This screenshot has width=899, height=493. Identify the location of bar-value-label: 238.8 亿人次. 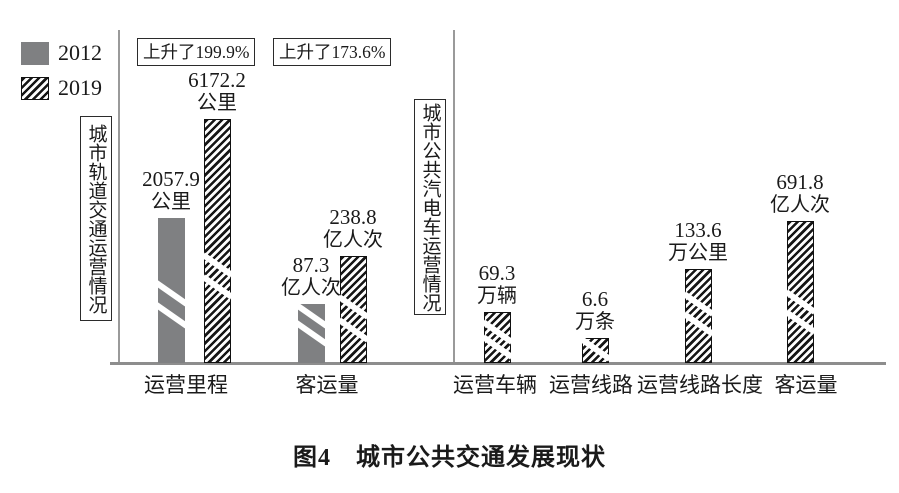
(353, 228).